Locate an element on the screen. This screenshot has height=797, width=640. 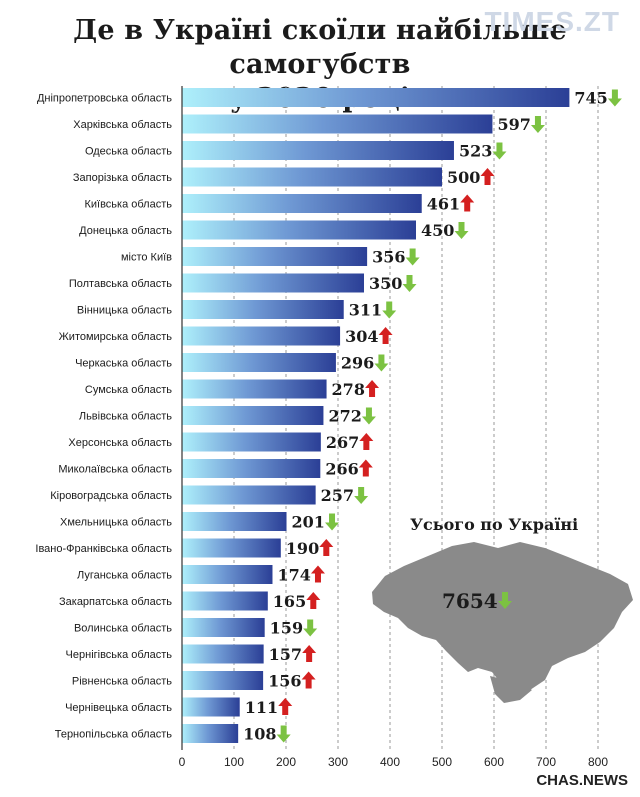
value-label: 190 is located at coordinates (302, 548).